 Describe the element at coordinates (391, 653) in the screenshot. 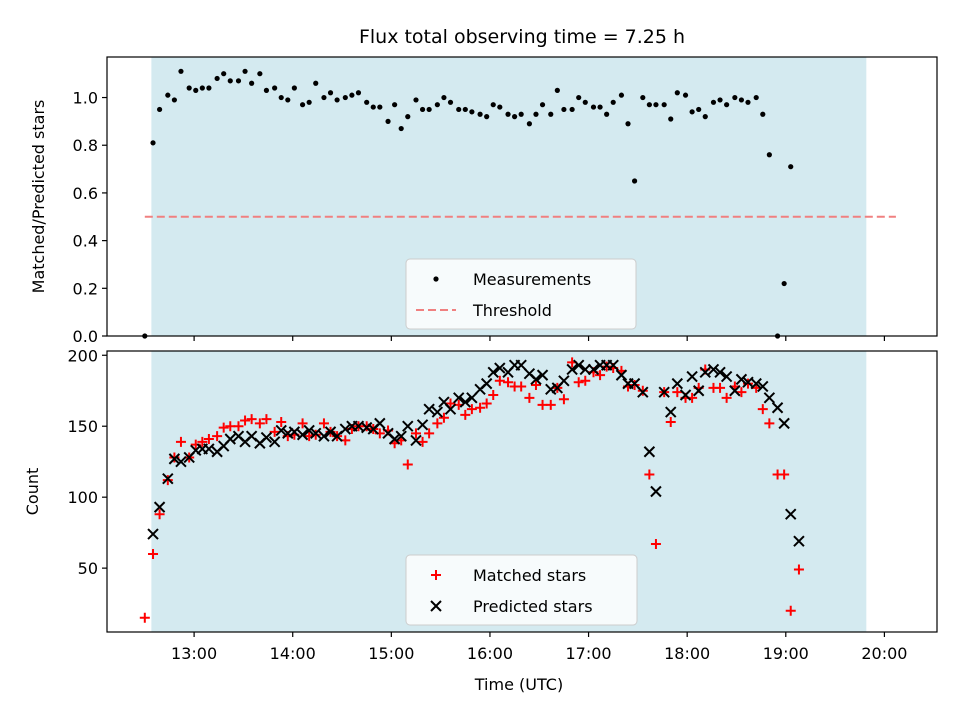

I see `x-tick-label: 15:00` at that location.